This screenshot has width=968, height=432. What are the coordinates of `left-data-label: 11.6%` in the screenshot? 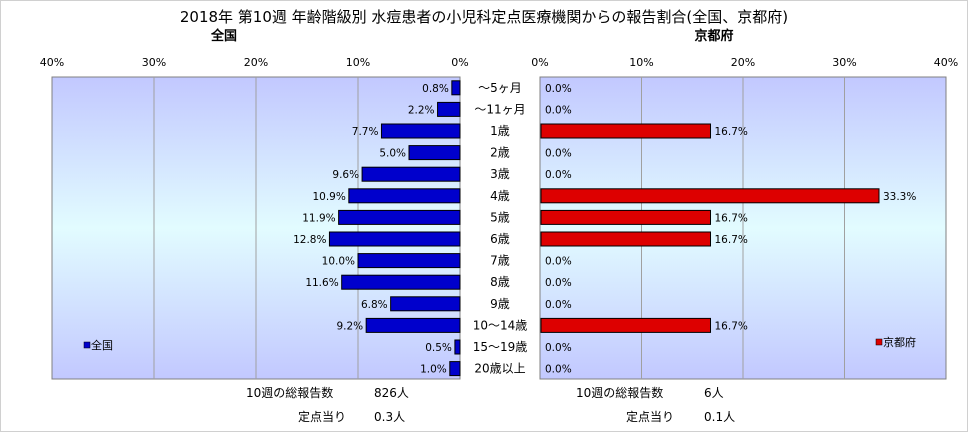 It's located at (321, 283).